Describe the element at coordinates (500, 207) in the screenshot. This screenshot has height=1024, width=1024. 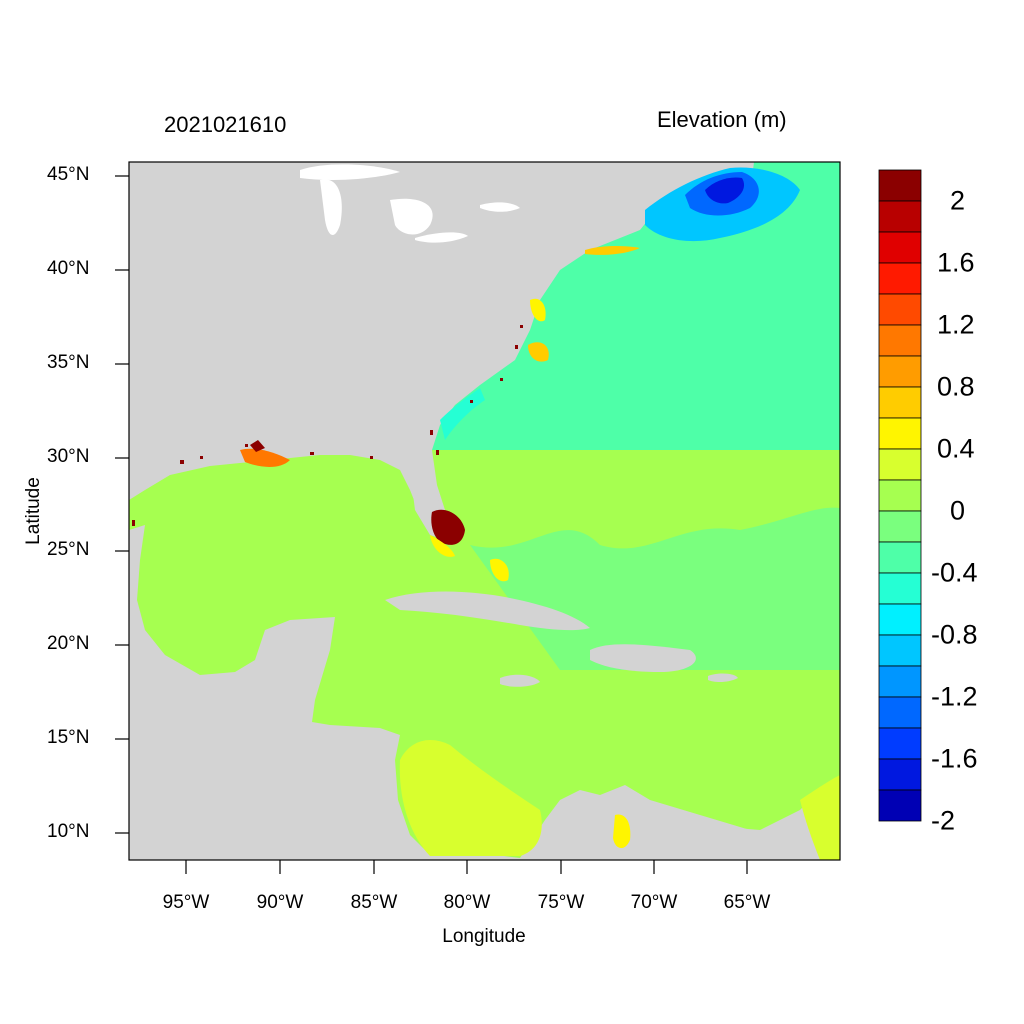
I see `lake-ontario` at that location.